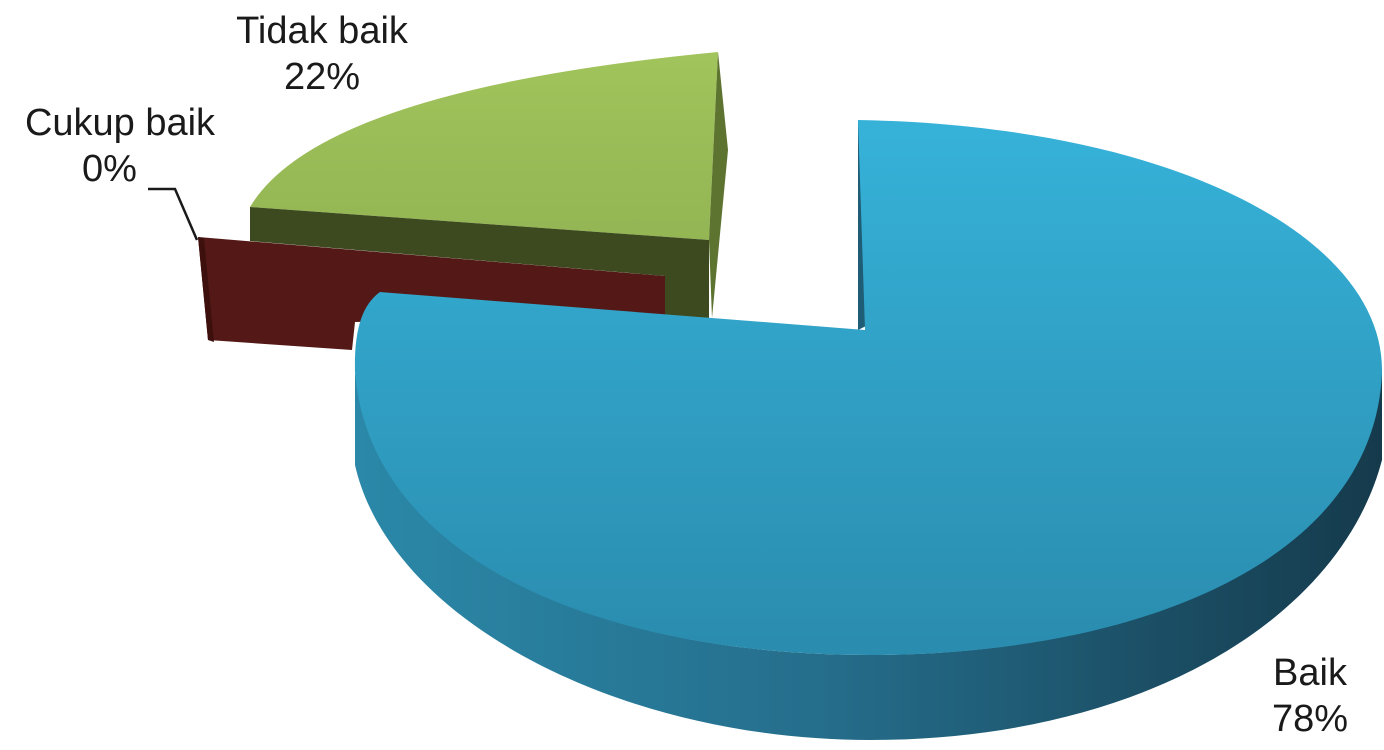  I want to click on label-baik-name: Baik, so click(1310, 673).